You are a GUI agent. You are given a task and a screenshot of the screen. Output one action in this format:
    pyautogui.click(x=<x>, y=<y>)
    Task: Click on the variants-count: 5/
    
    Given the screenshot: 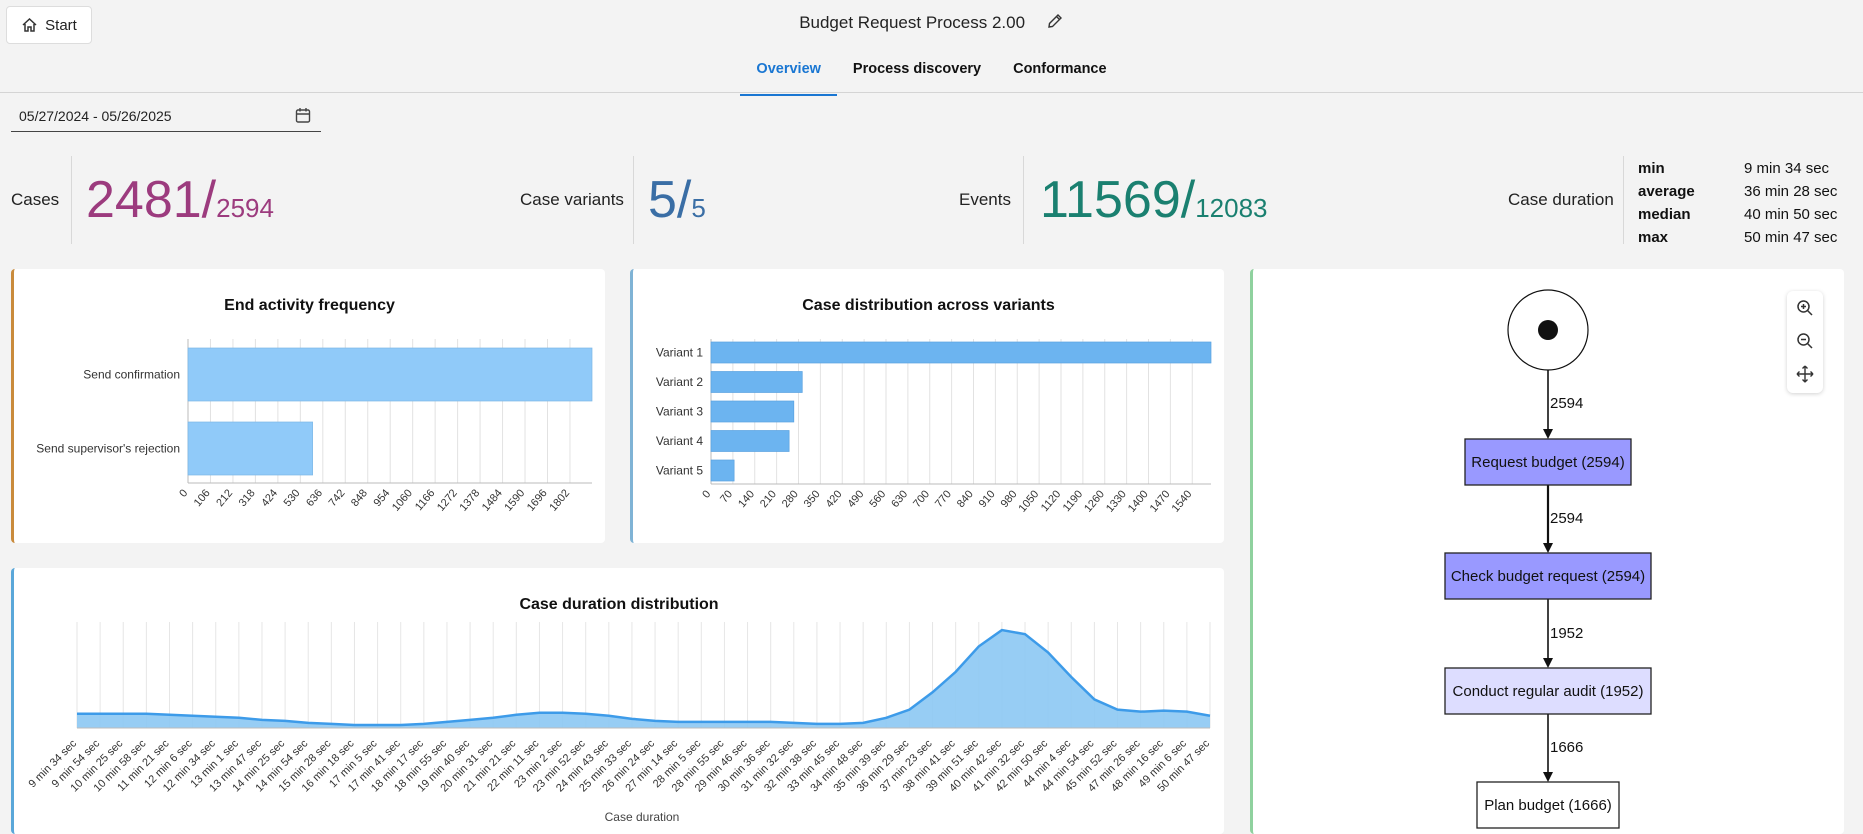 What is the action you would take?
    pyautogui.click(x=670, y=200)
    